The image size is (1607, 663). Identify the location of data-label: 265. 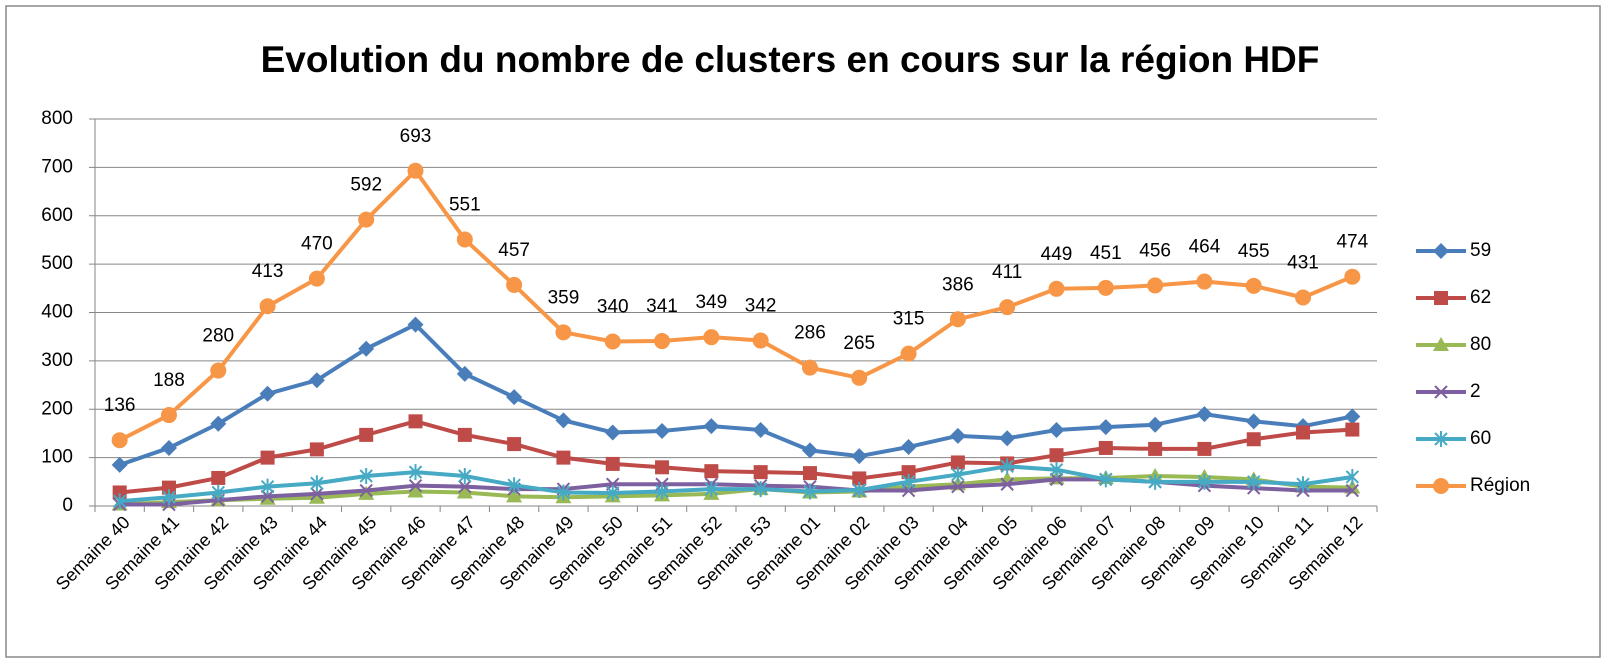
(859, 343).